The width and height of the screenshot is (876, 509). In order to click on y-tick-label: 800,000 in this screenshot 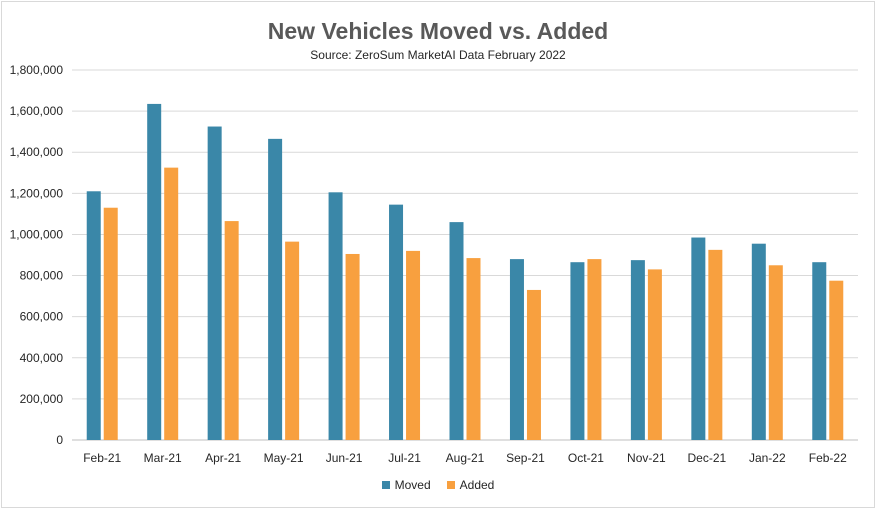, I will do `click(42, 276)`.